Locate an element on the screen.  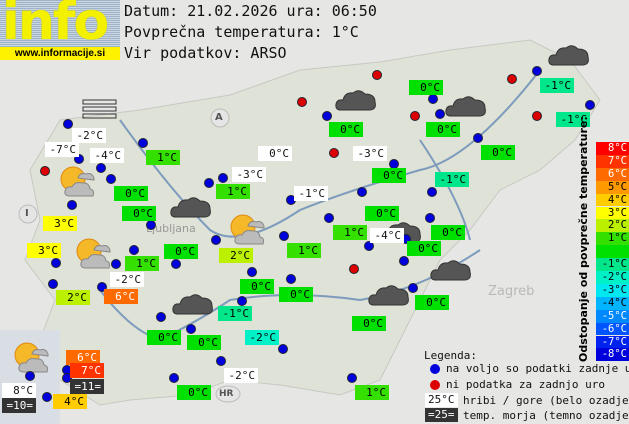
scale-step: -8°C is located at coordinates (612, 355).